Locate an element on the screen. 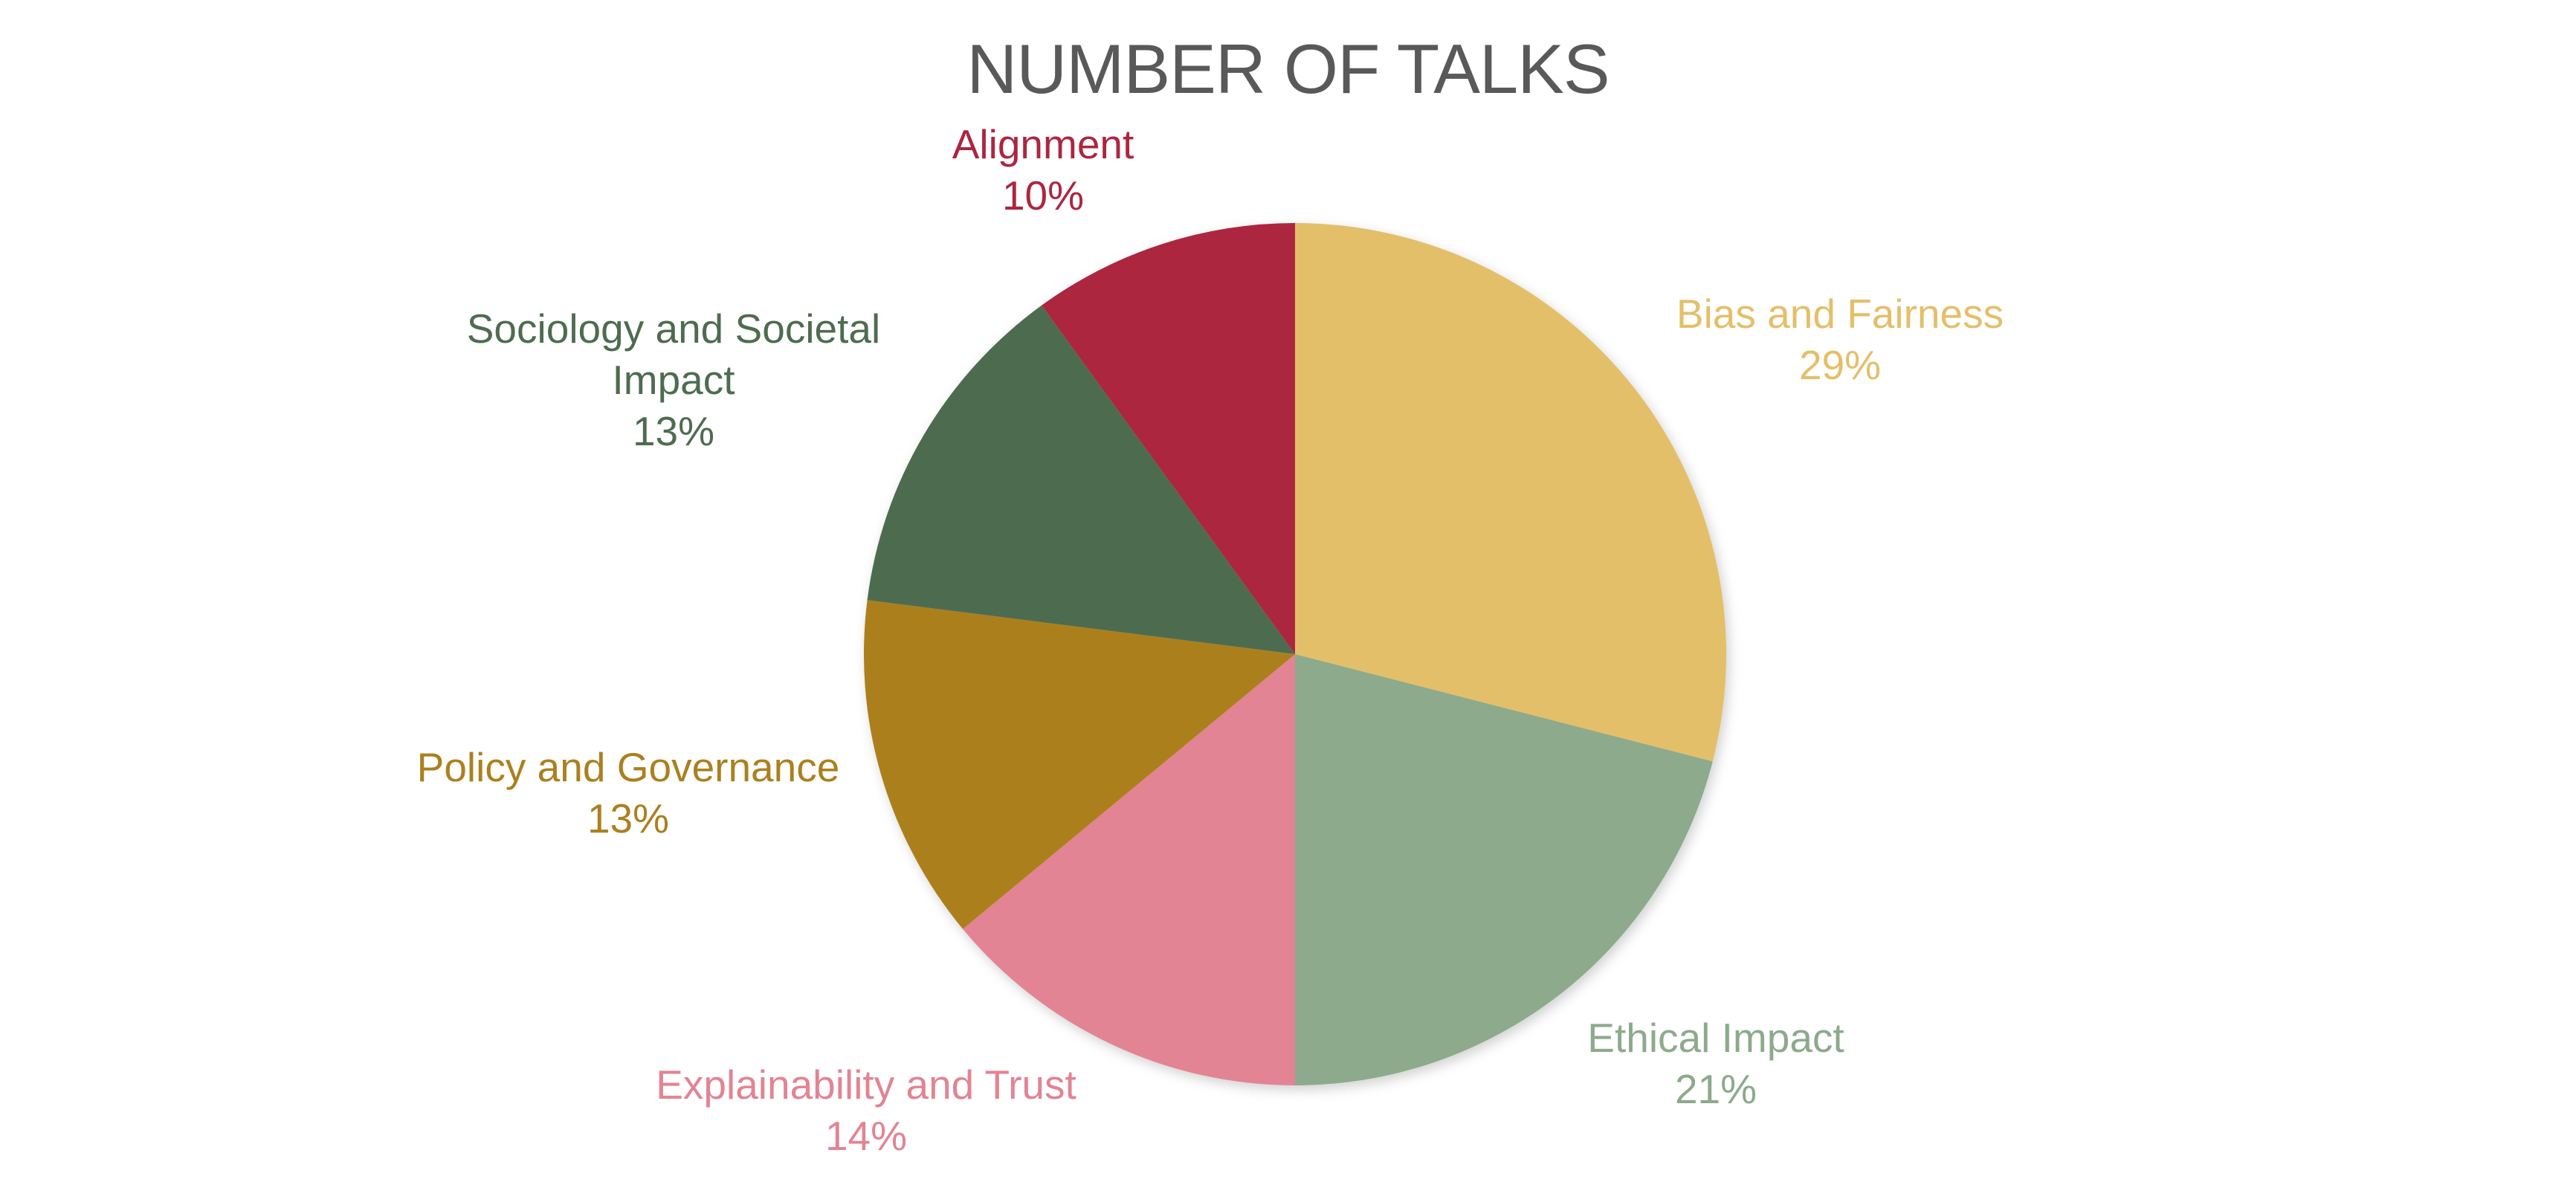  pie-slice-alignment is located at coordinates (1168, 438).